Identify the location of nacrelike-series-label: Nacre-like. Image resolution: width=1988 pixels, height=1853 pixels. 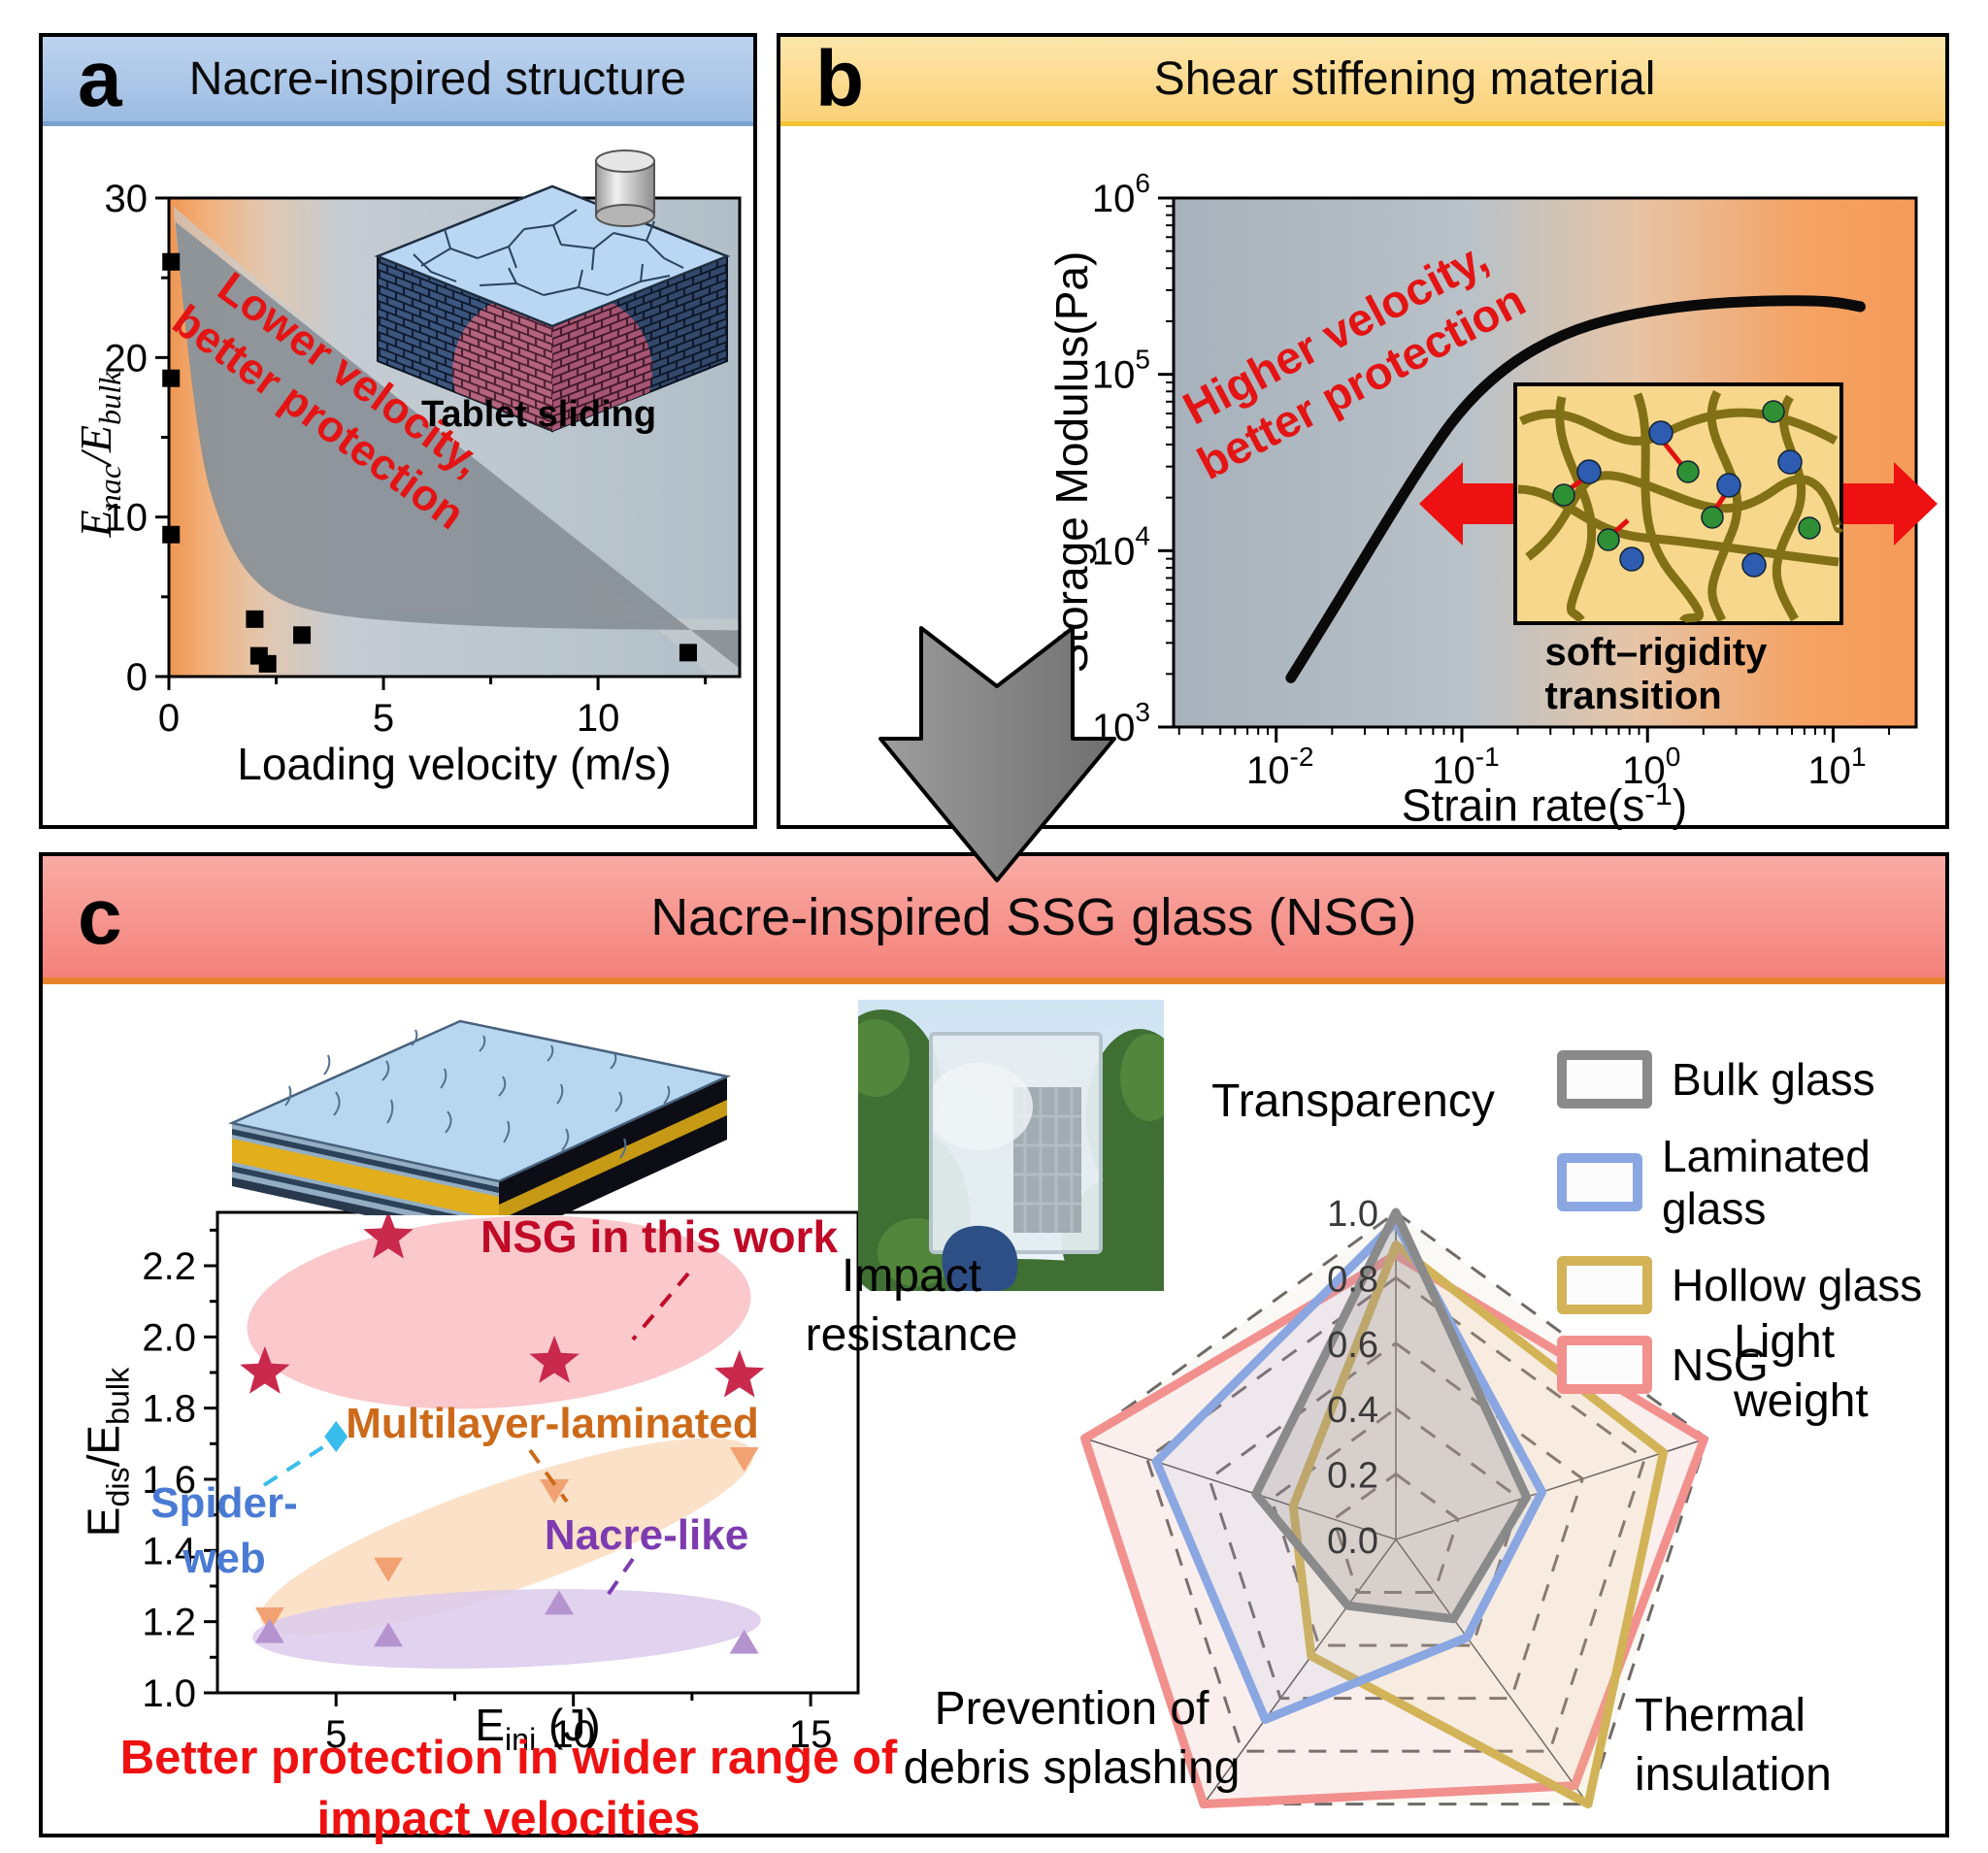
(647, 1535).